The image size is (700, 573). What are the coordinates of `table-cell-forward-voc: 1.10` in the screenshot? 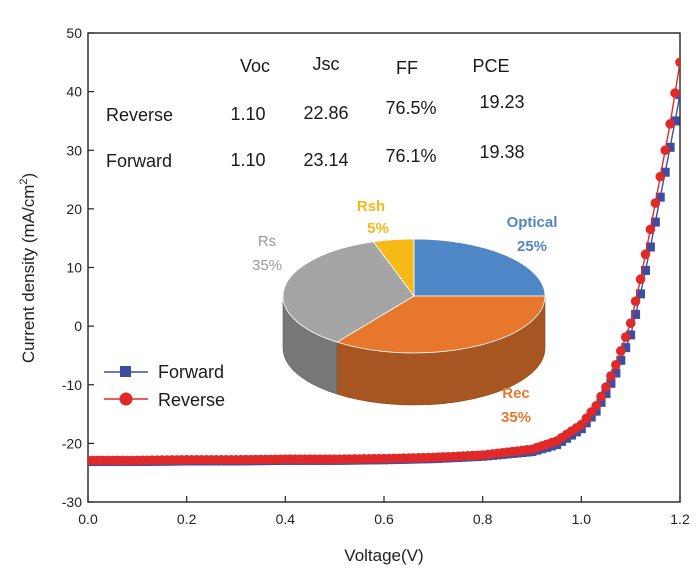 It's located at (247, 160).